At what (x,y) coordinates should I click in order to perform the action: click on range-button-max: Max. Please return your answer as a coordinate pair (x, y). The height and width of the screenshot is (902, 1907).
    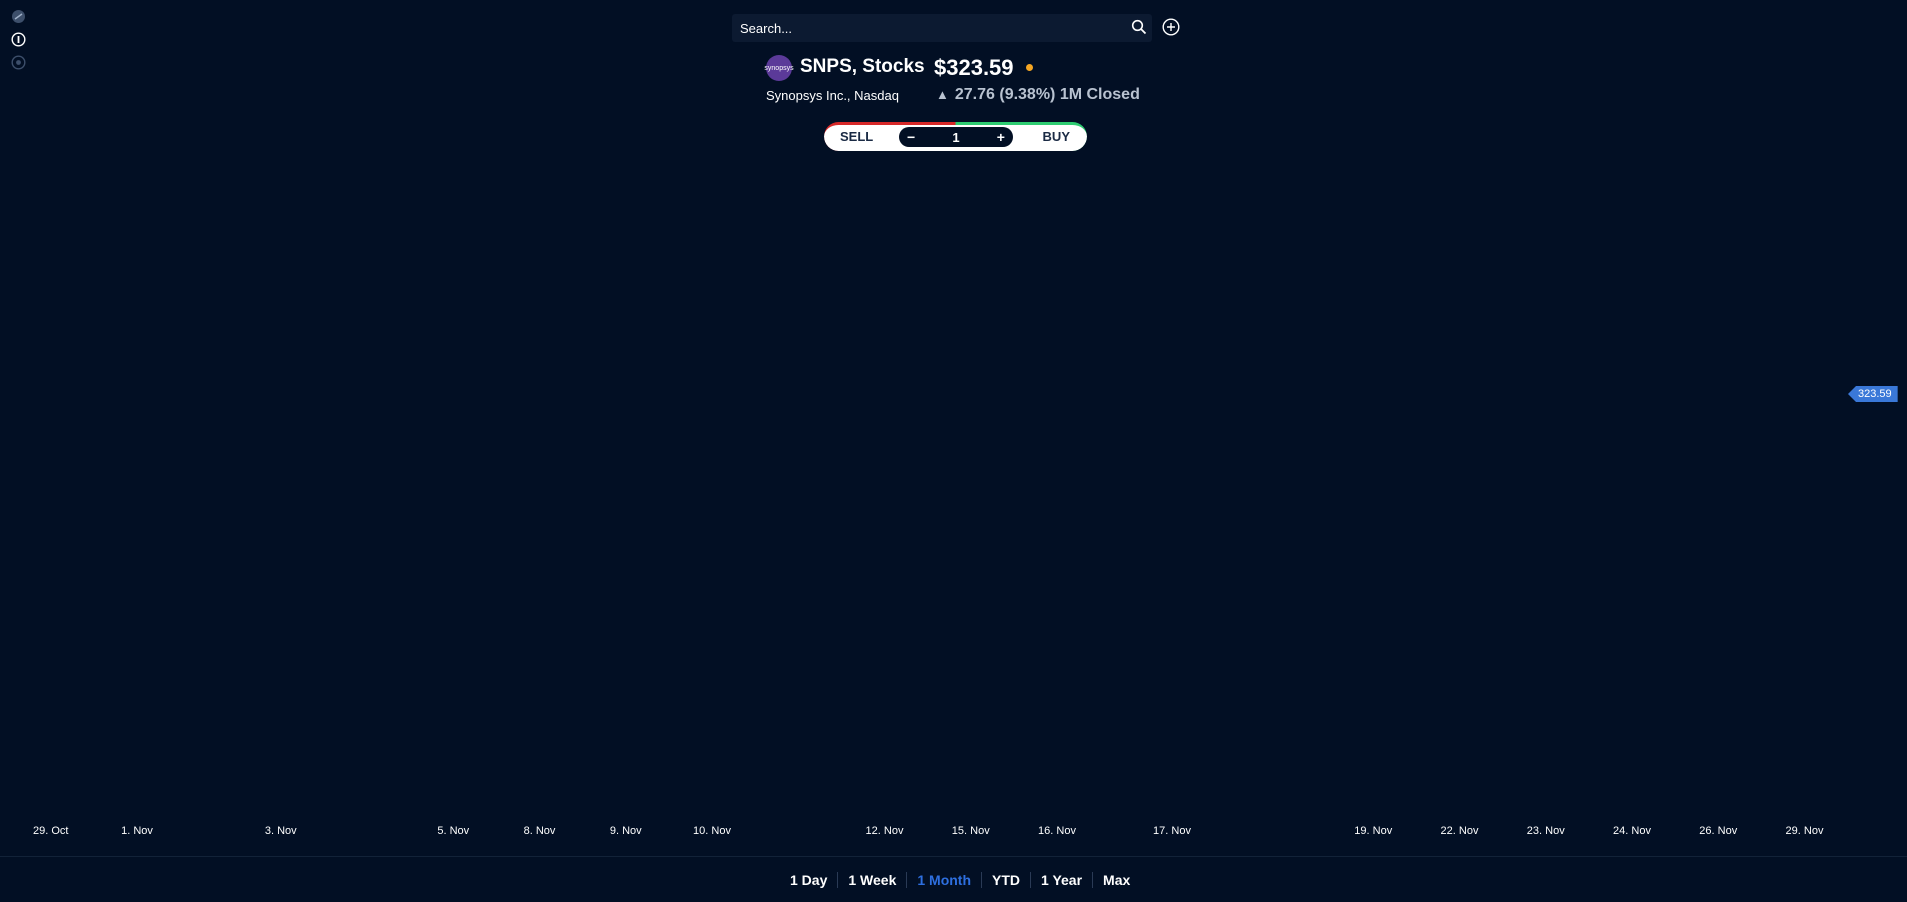
    Looking at the image, I should click on (1117, 880).